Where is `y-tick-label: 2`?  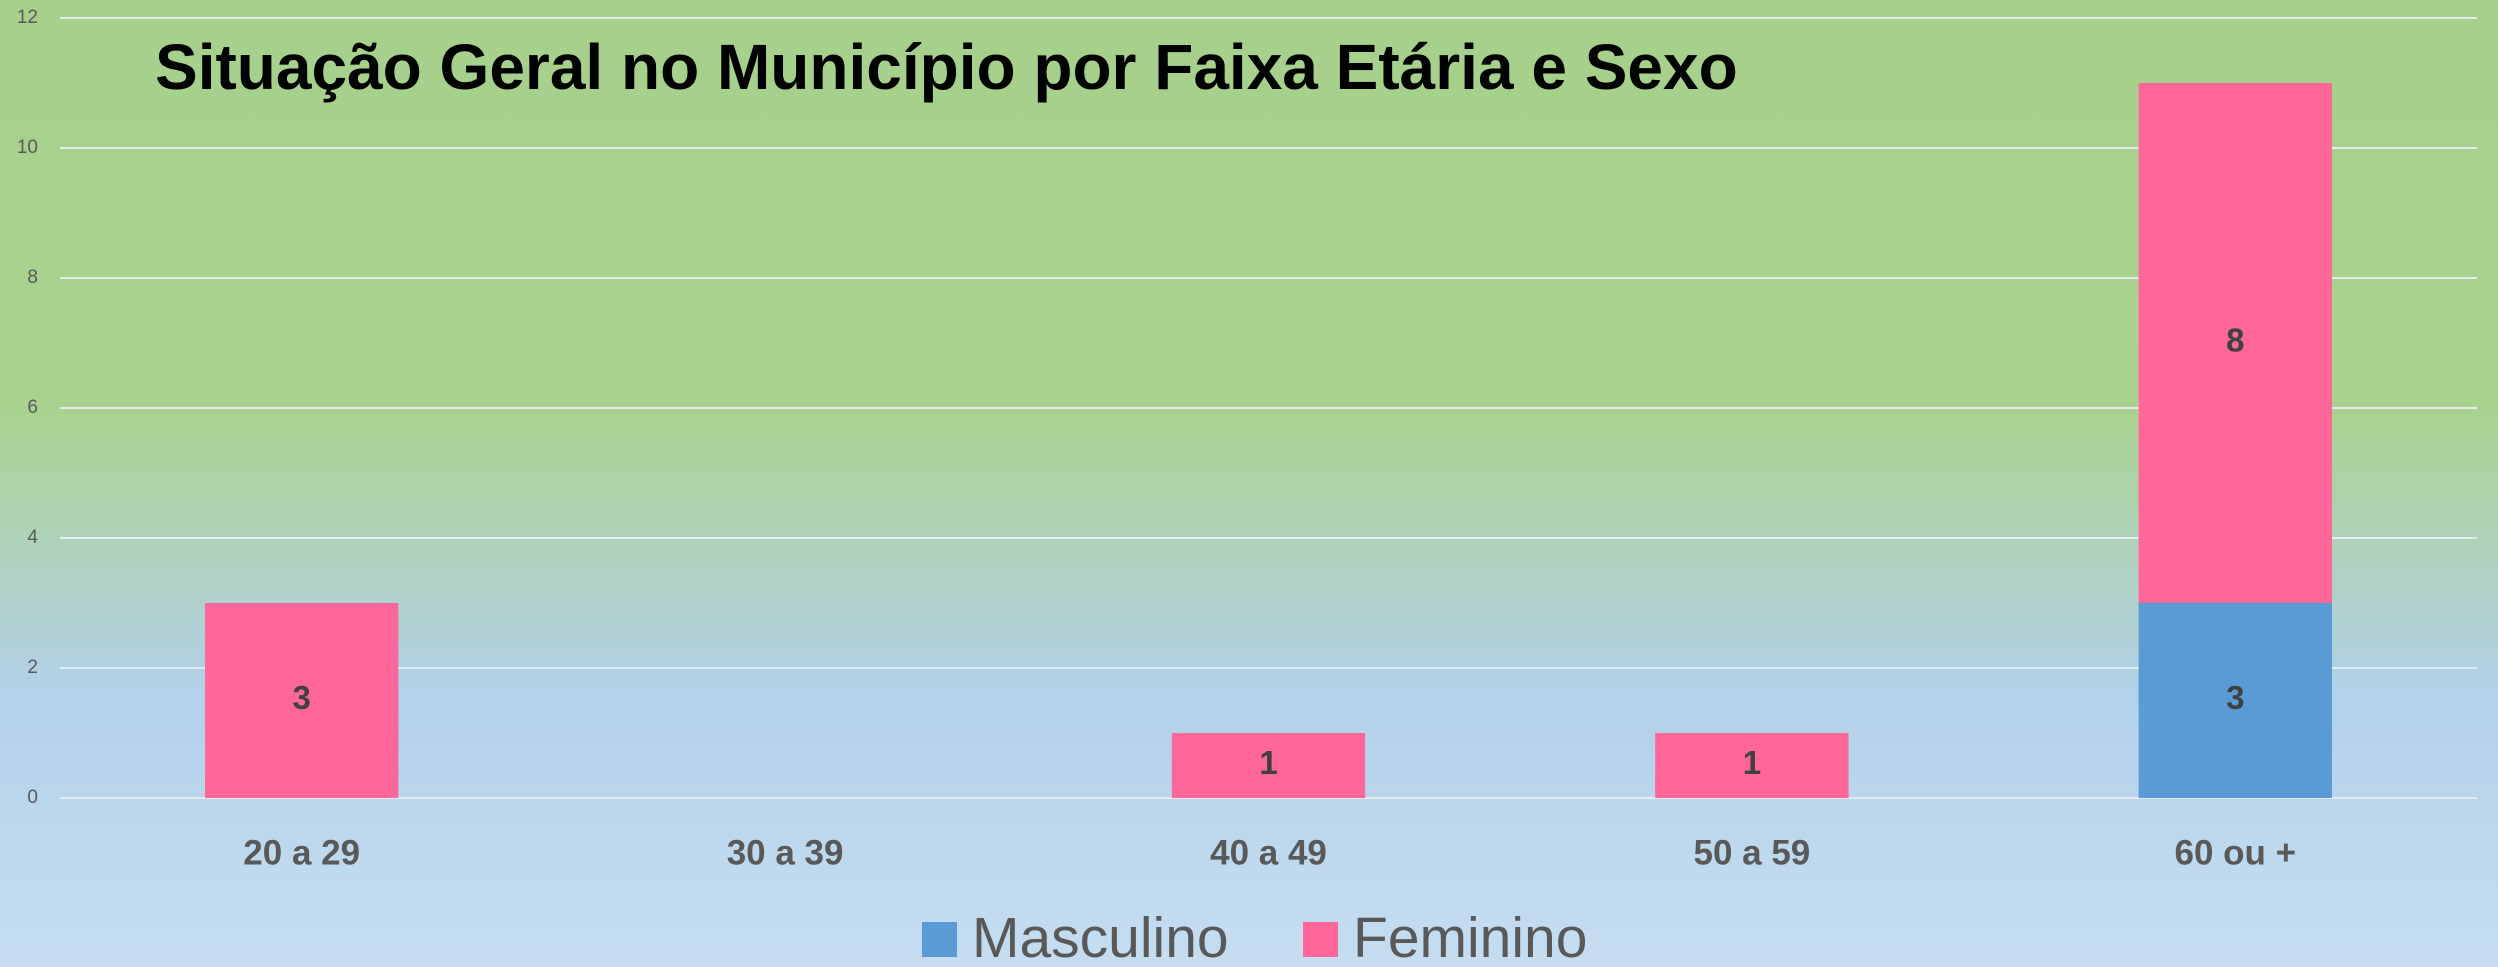
y-tick-label: 2 is located at coordinates (32, 667).